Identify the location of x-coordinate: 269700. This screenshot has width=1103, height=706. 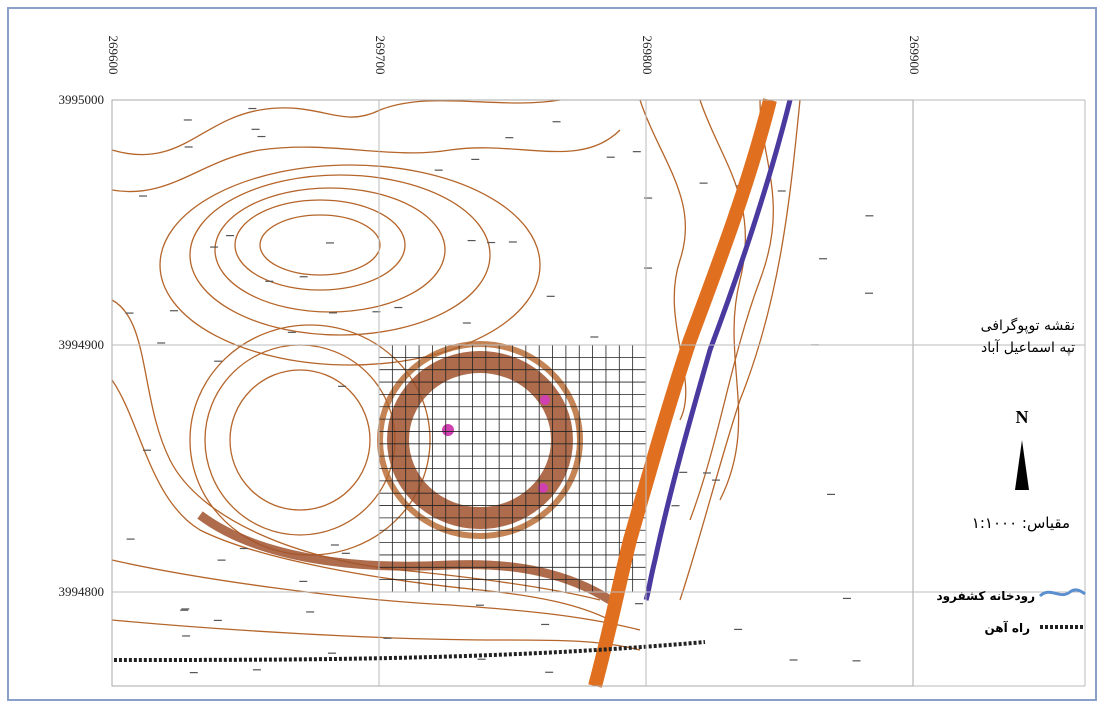
(380, 55).